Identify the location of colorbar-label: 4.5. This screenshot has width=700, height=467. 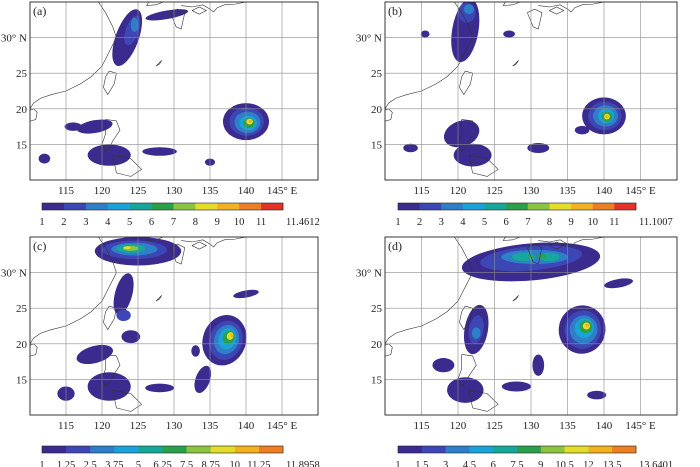
(469, 463).